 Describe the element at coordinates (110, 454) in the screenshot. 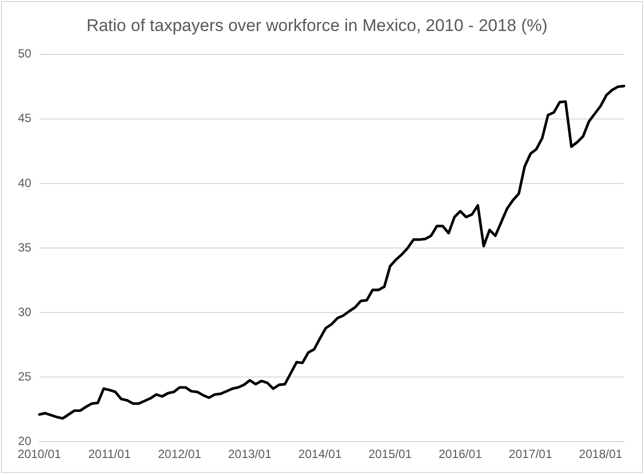

I see `x-tick-label: 2011/01` at that location.